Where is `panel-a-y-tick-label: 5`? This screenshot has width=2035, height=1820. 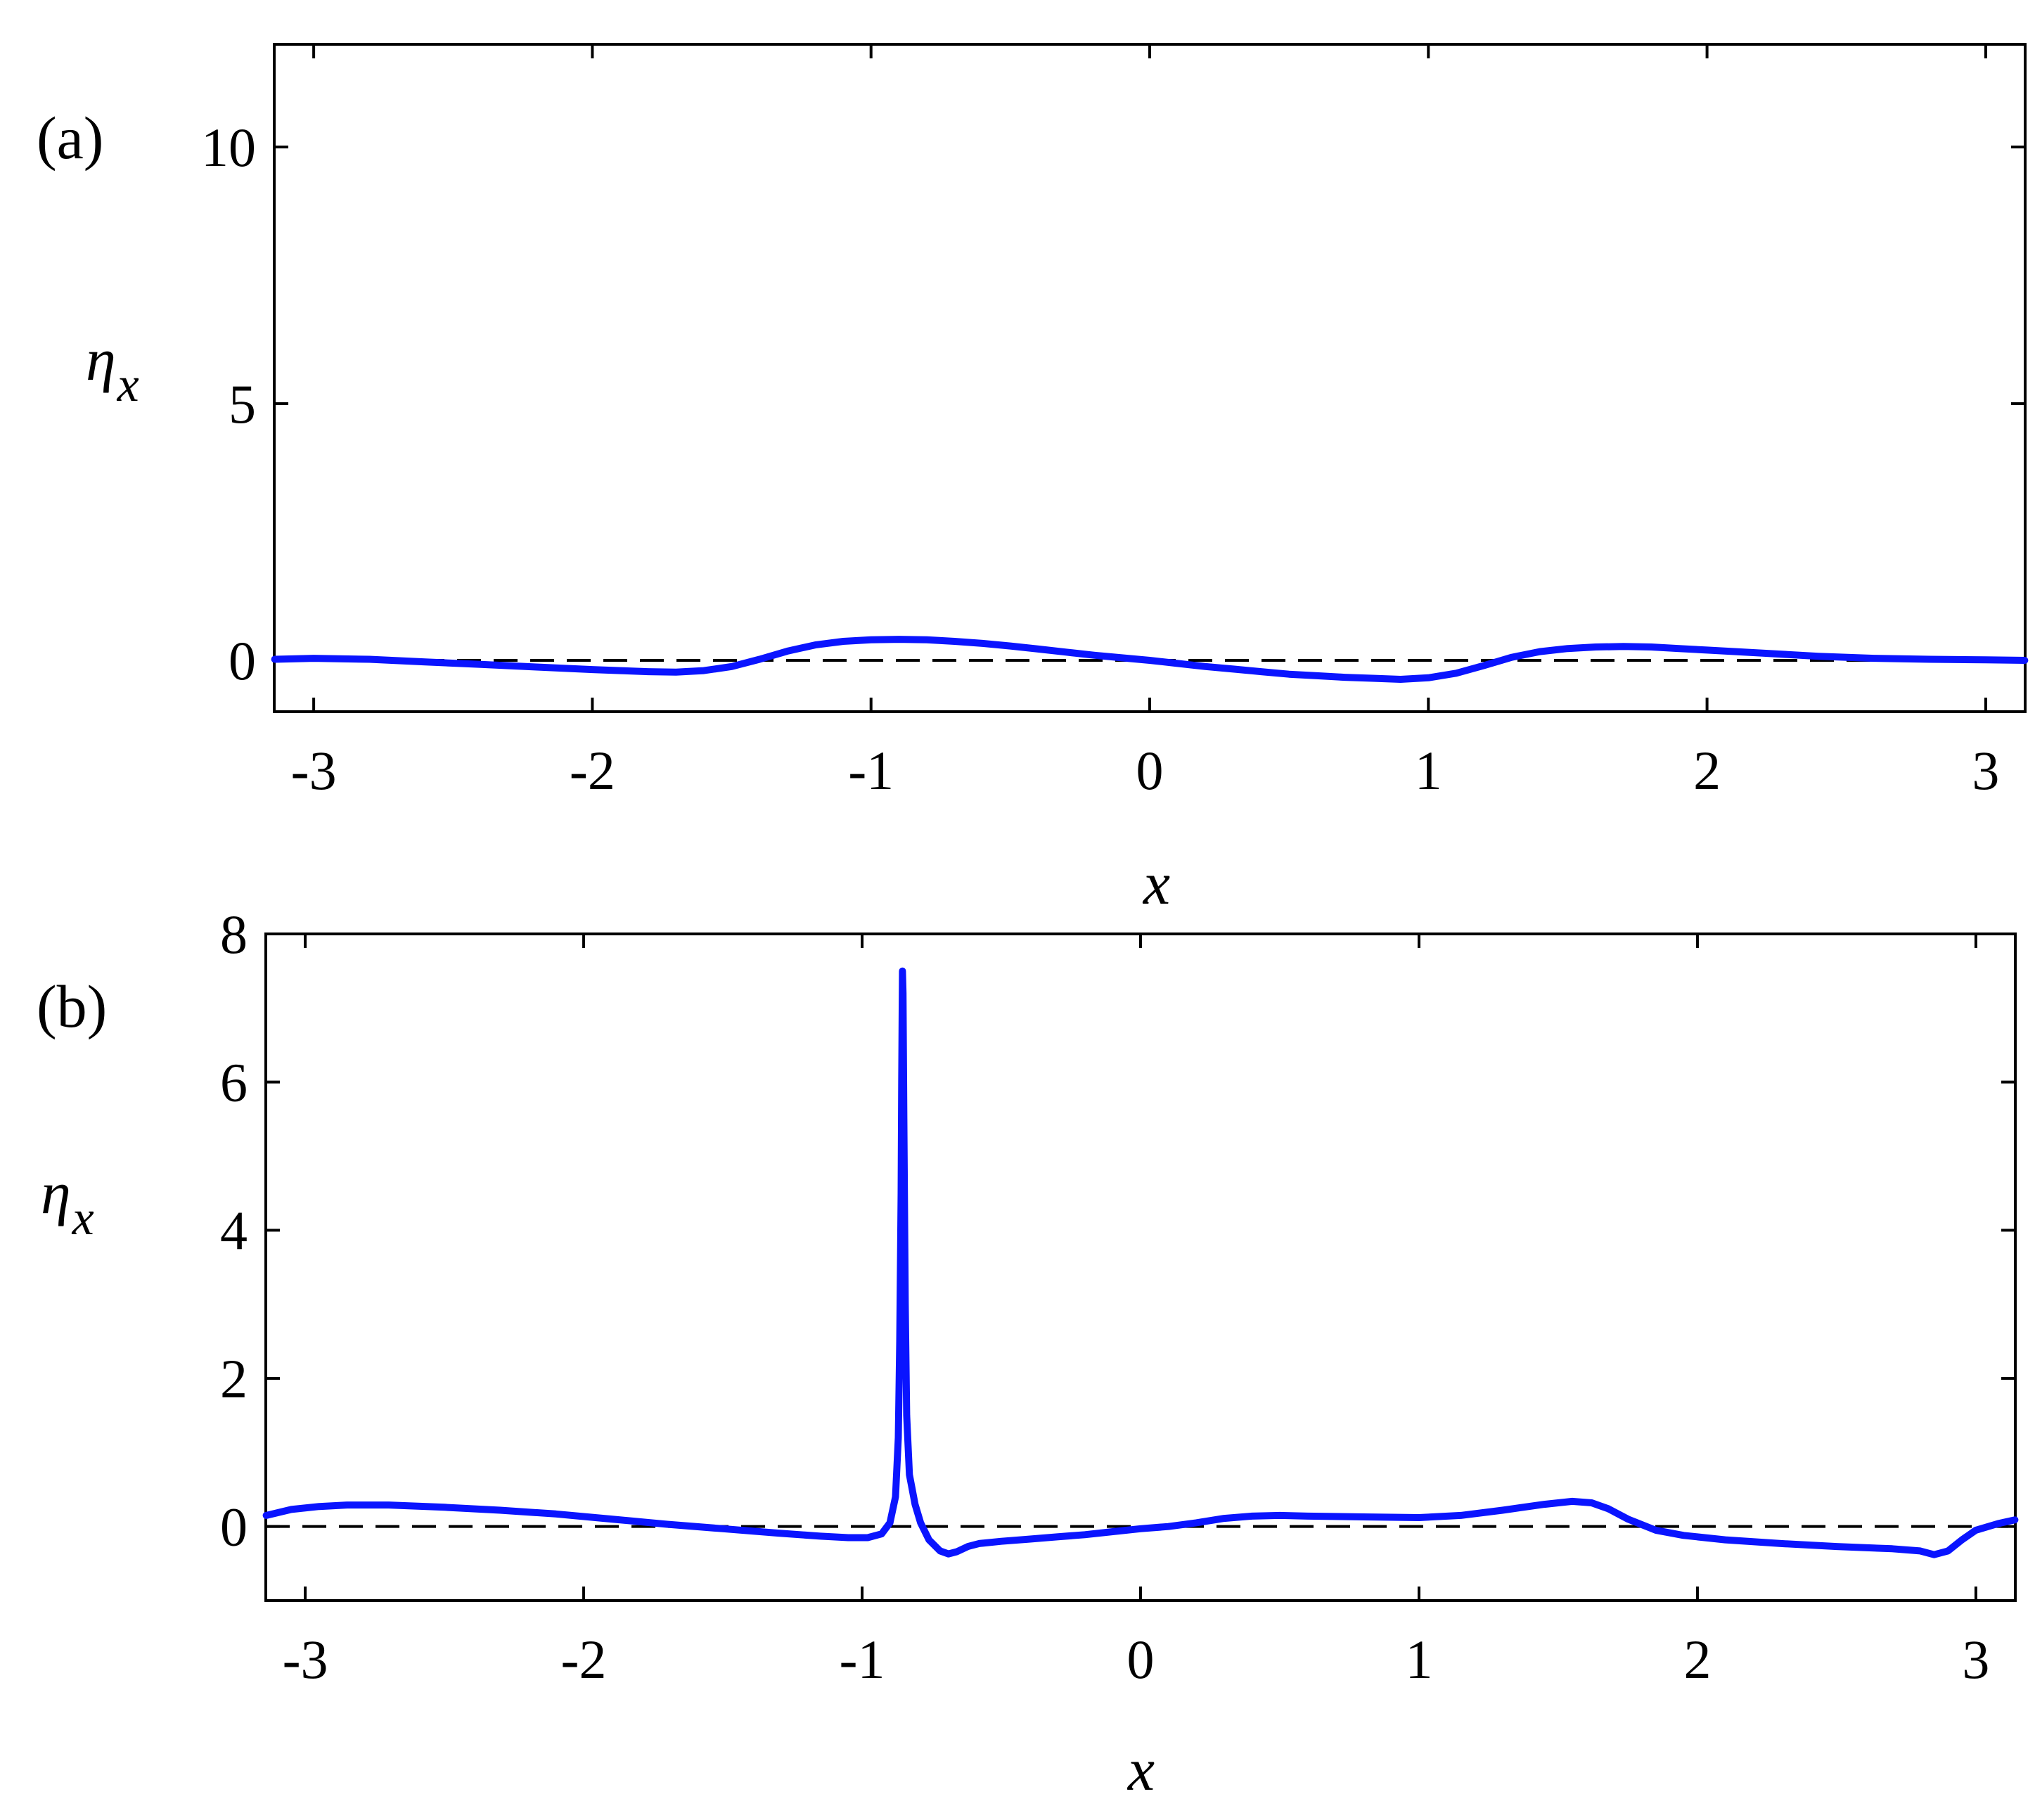 panel-a-y-tick-label: 5 is located at coordinates (242, 404).